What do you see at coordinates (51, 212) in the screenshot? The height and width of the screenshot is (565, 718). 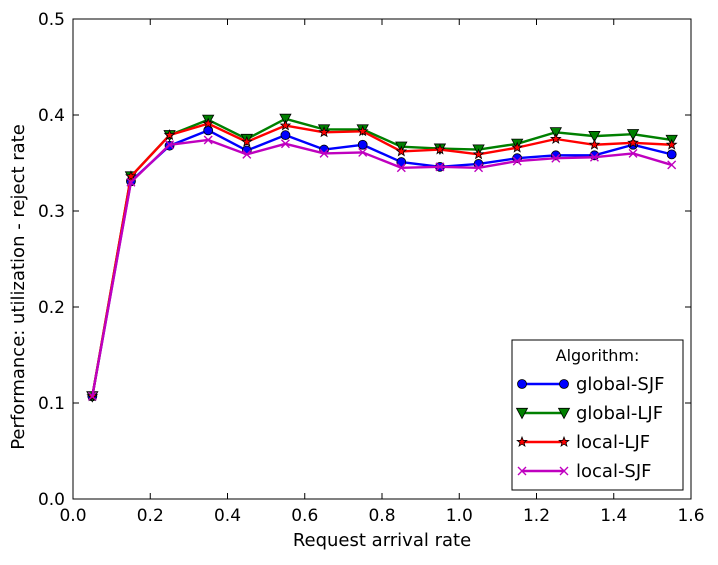 I see `y-tick-label: 0.3` at bounding box center [51, 212].